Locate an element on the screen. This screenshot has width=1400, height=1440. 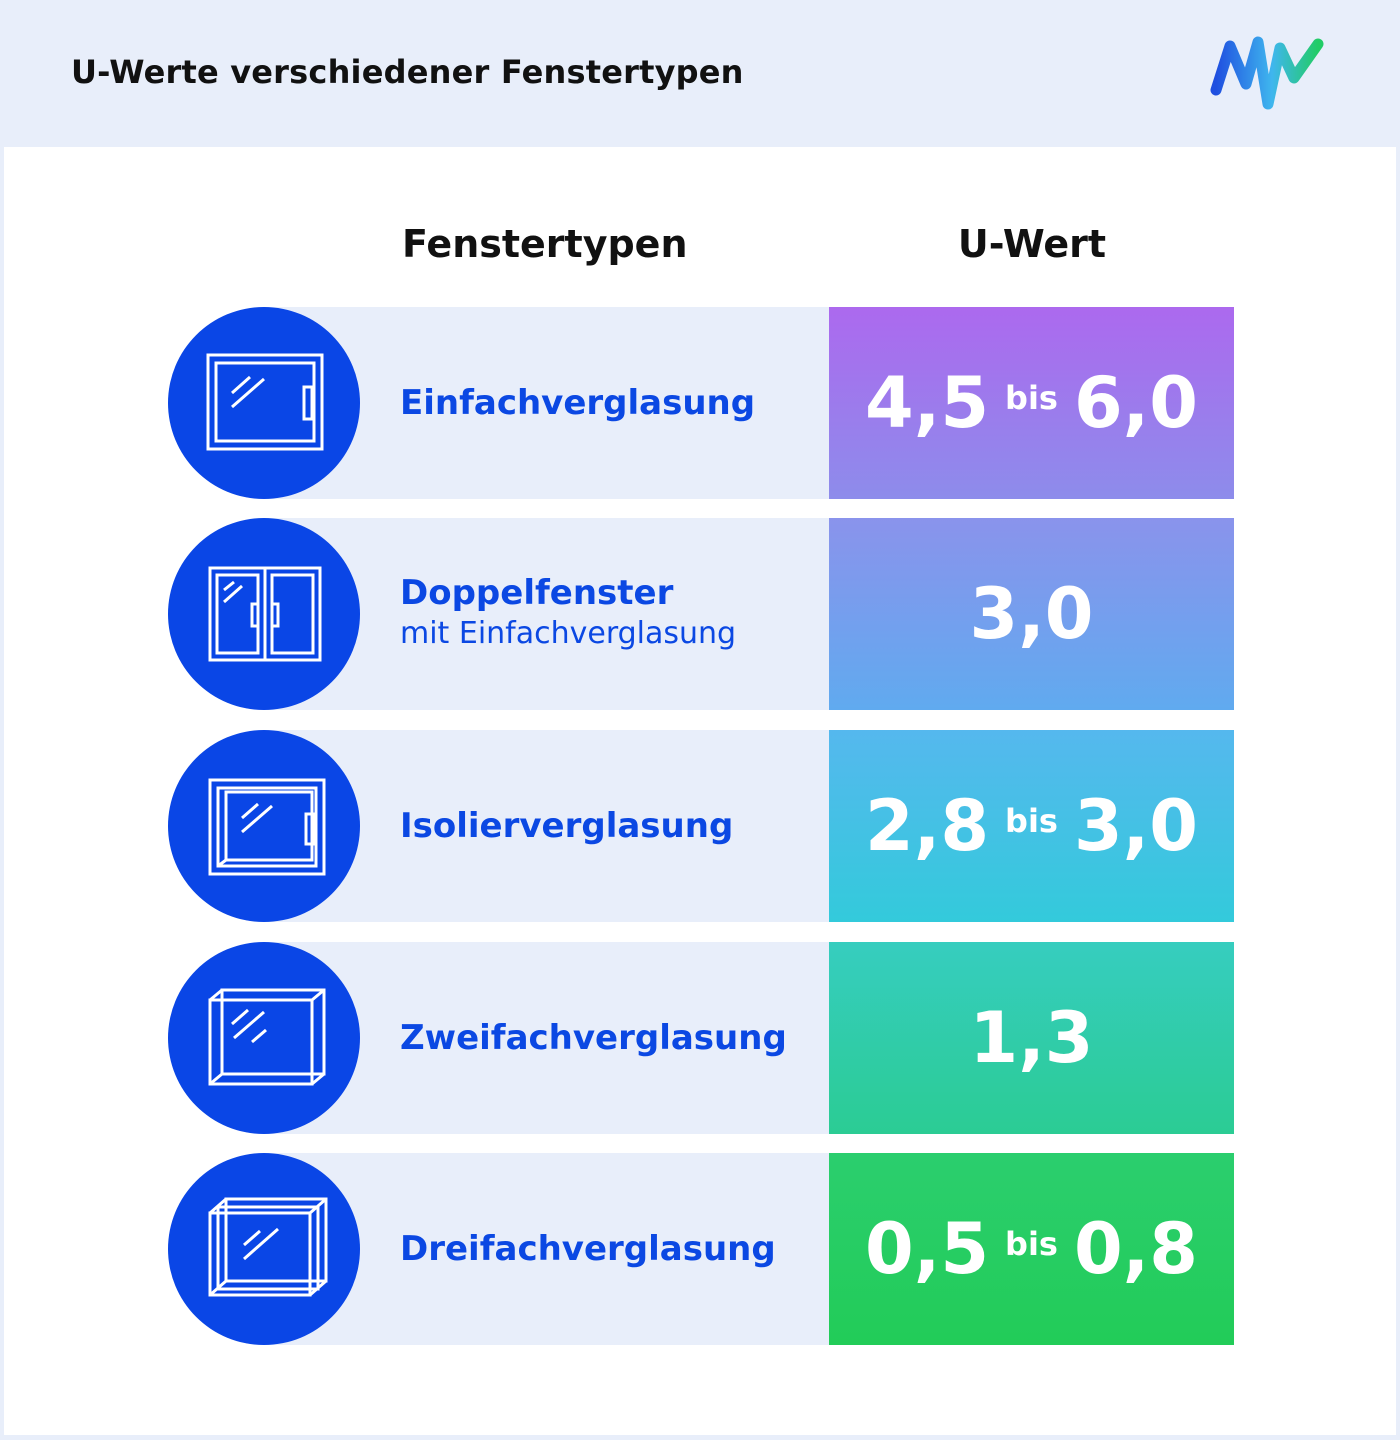
double-glazing-icon is located at coordinates (267, 1037).